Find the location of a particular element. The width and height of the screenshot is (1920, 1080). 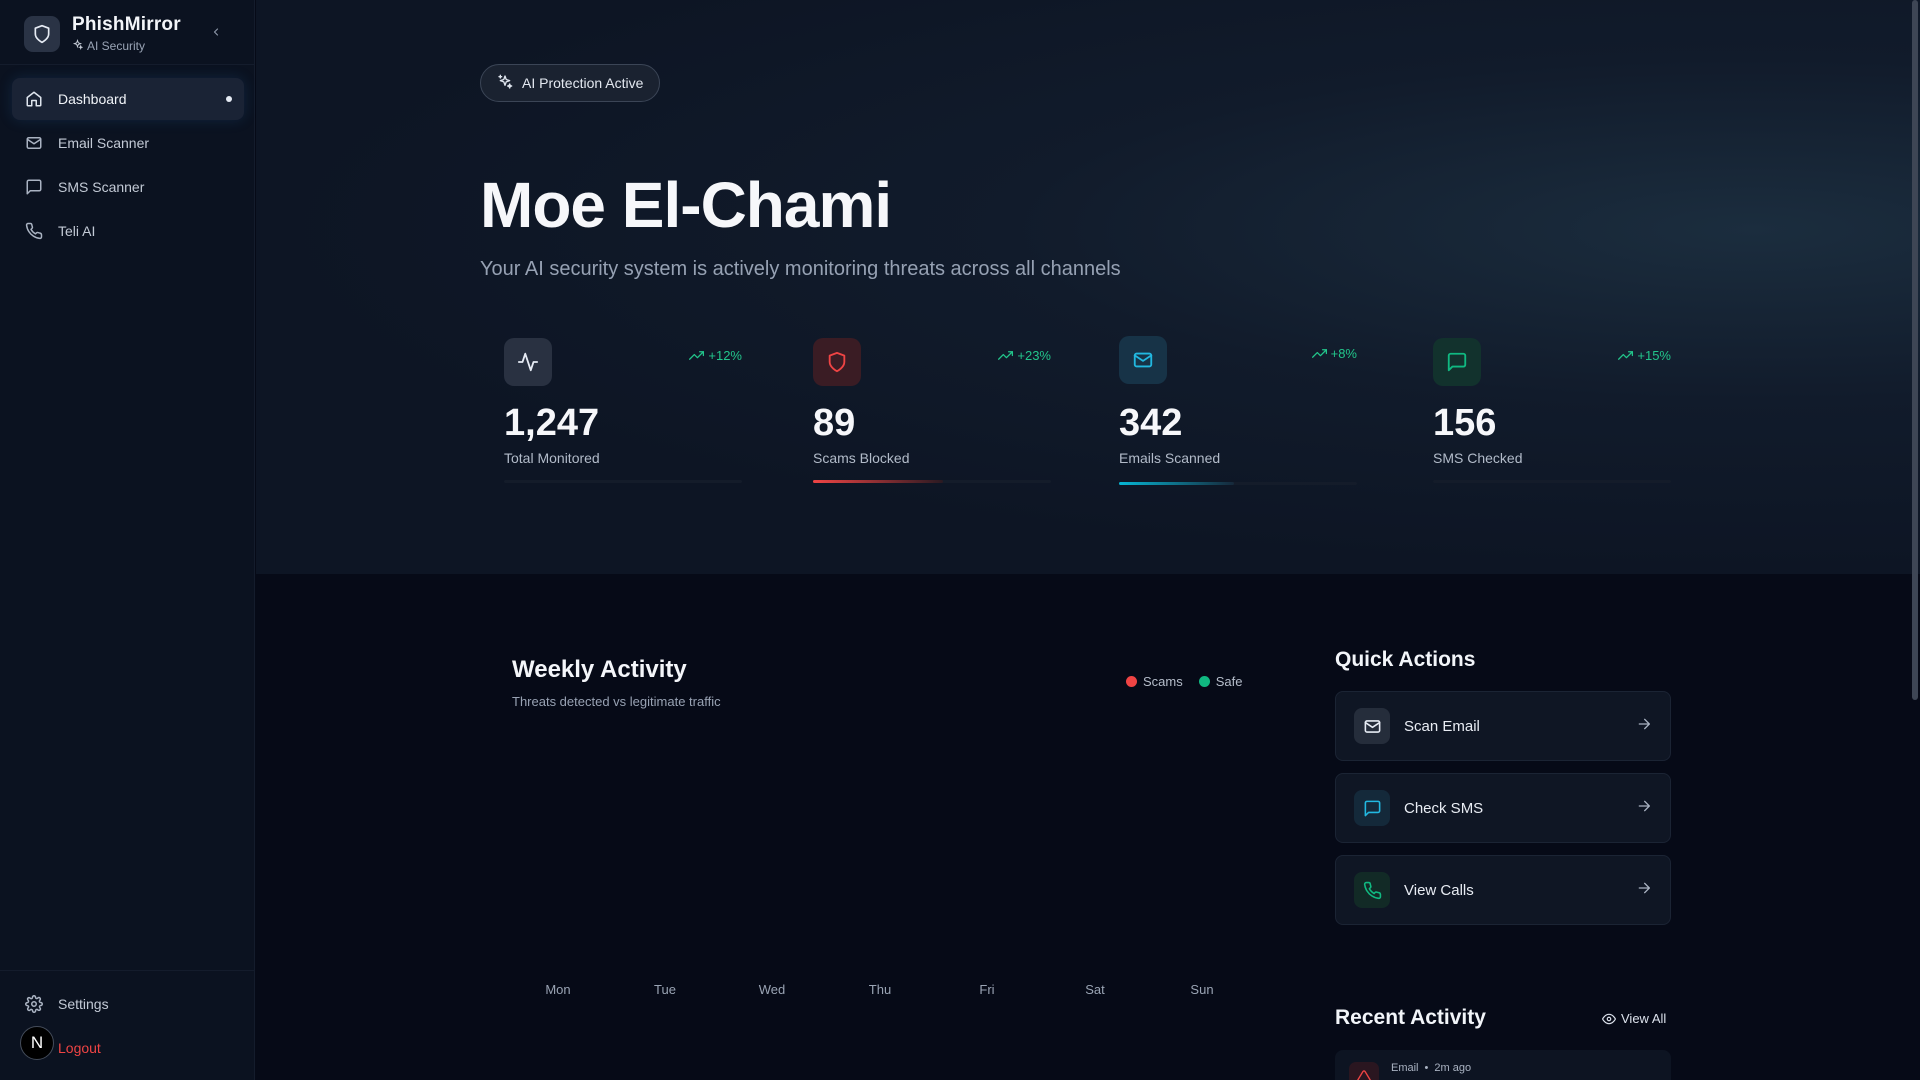

day-label: Wed is located at coordinates (772, 989).